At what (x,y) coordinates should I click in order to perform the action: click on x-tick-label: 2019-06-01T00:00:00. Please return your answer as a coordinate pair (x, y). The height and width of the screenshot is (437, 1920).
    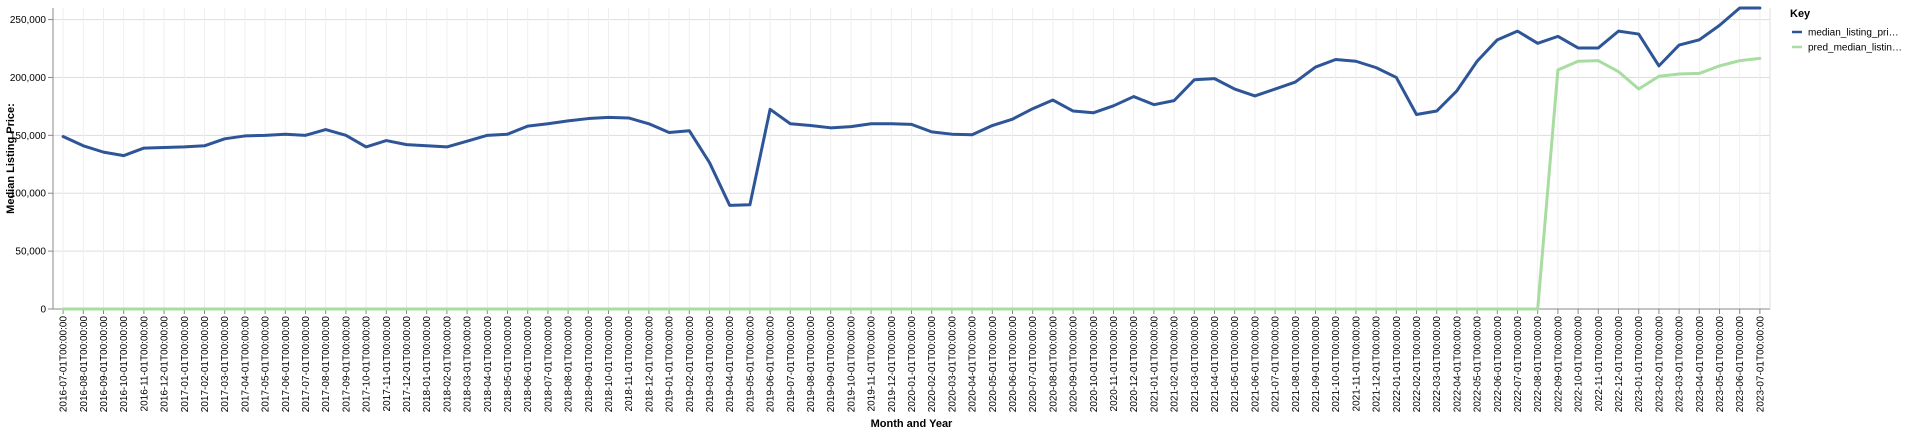
    Looking at the image, I should click on (771, 364).